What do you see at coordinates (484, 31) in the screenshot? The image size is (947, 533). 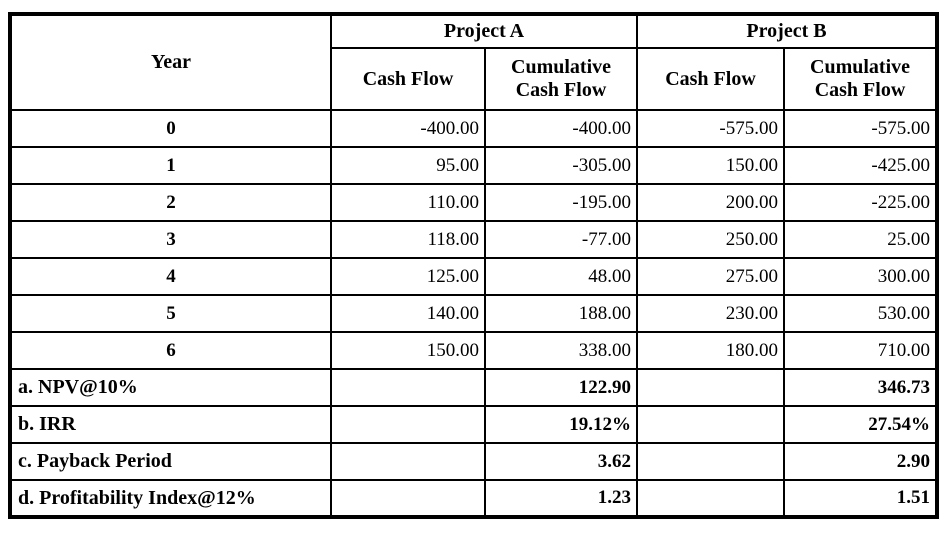 I see `project-a-header-cell: Project A` at bounding box center [484, 31].